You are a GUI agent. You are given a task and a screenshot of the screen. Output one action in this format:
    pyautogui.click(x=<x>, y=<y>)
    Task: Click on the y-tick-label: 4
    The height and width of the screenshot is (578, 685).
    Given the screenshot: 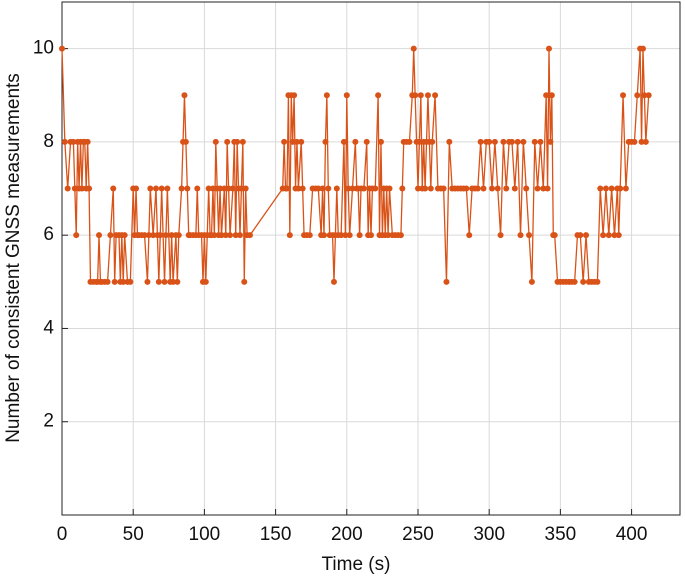 What is the action you would take?
    pyautogui.click(x=48, y=327)
    